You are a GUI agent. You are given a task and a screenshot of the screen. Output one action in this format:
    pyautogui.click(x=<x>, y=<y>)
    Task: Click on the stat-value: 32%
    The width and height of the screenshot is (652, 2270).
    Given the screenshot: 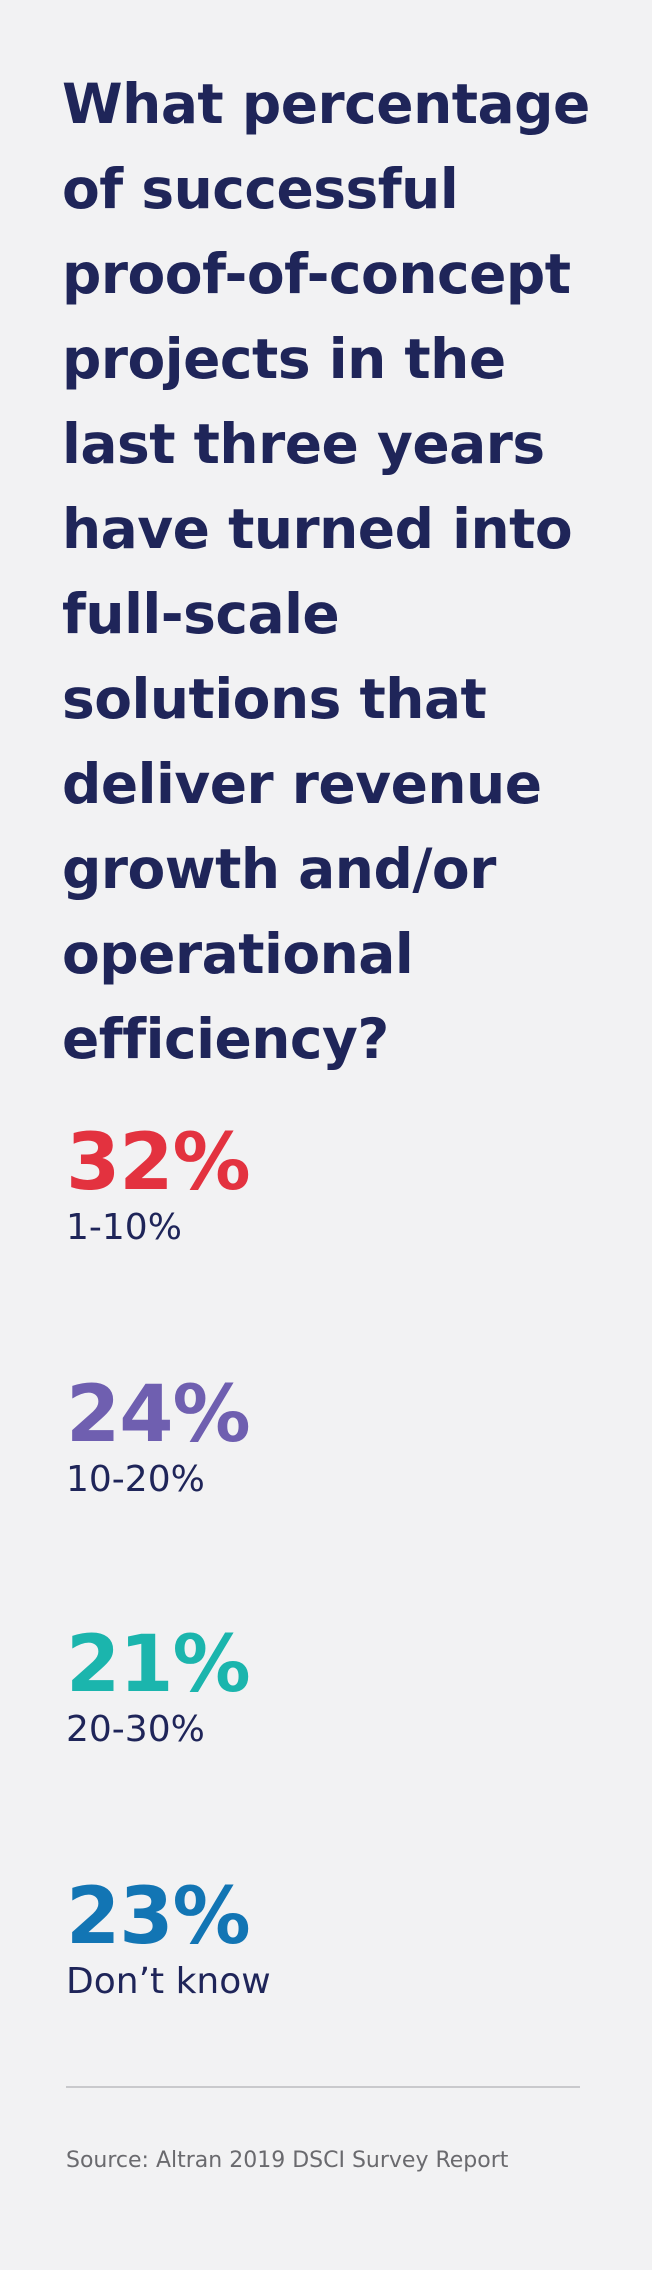 What is the action you would take?
    pyautogui.click(x=158, y=1163)
    